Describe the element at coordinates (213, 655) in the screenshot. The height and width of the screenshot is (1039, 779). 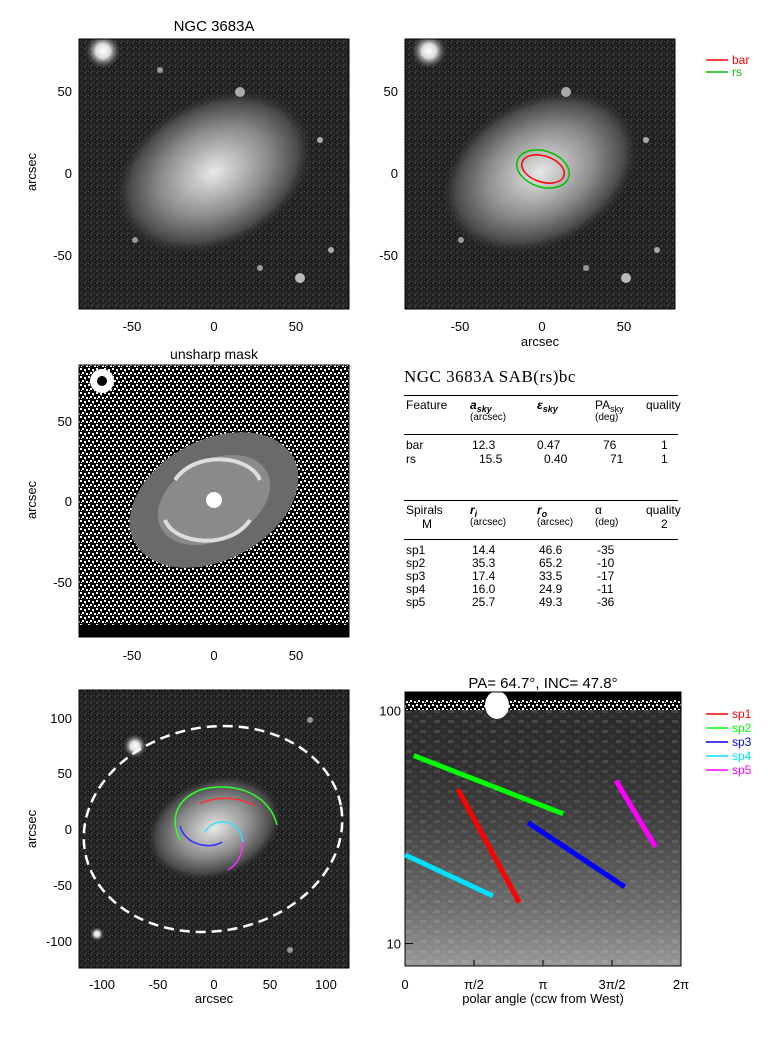
I see `panel3-xtick: 0` at that location.